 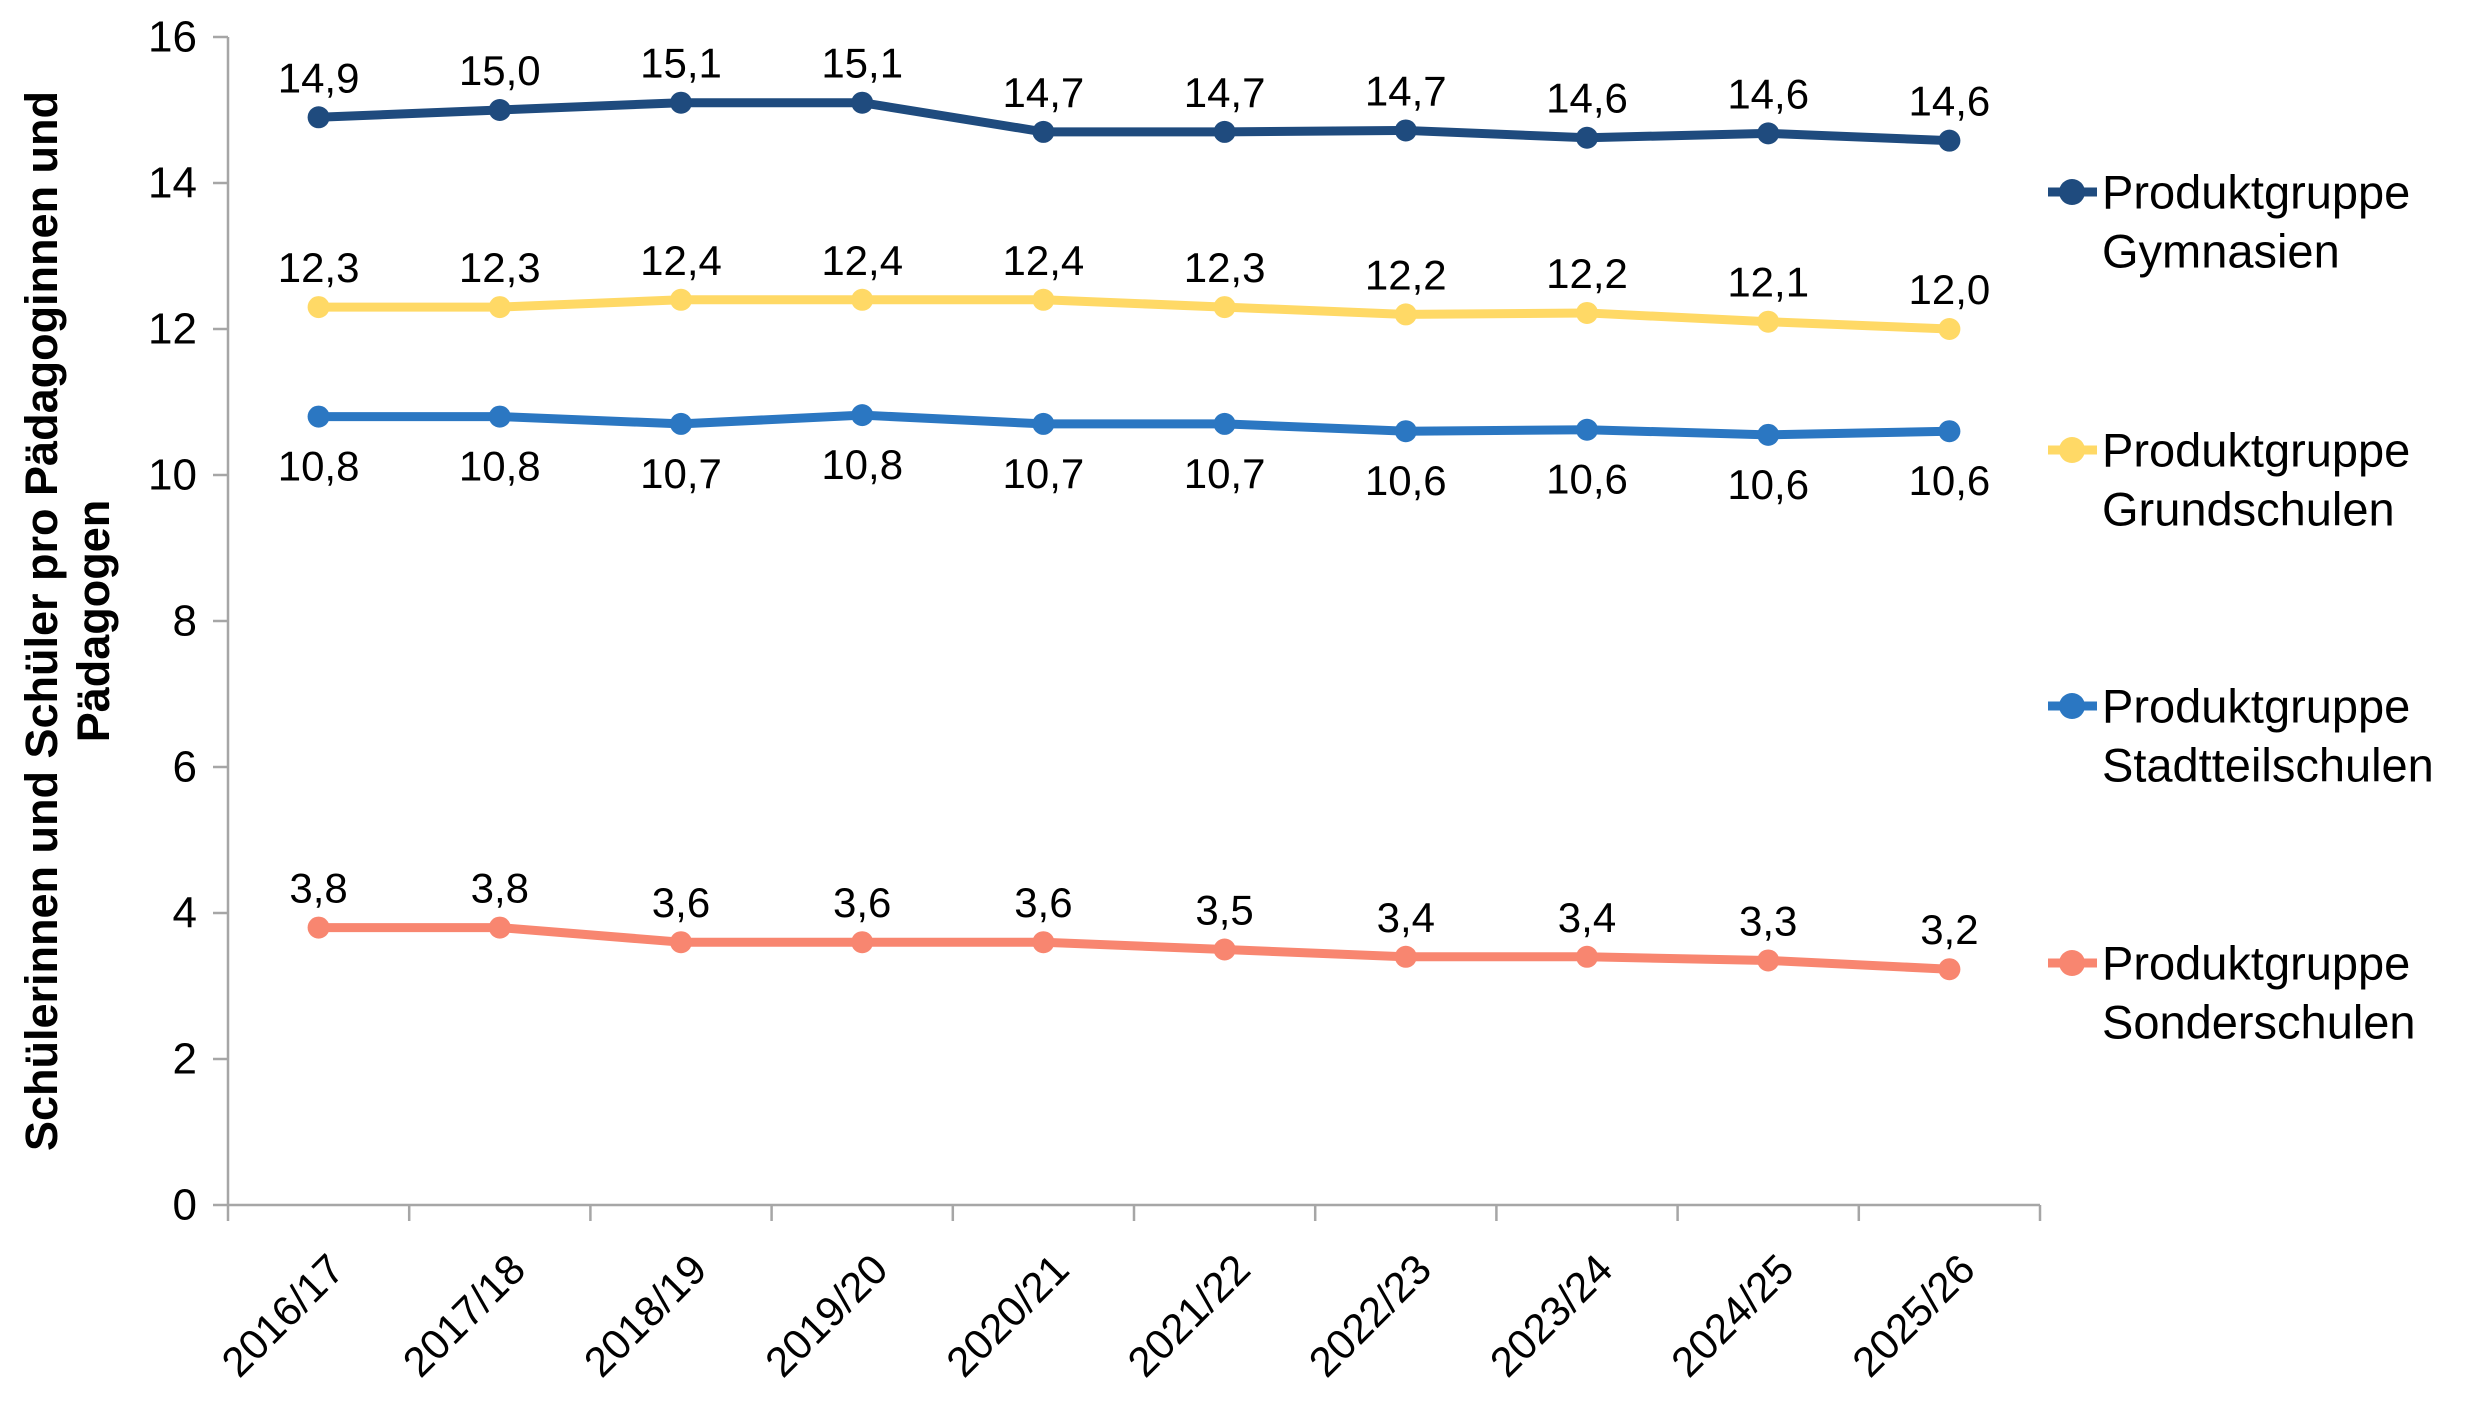 I want to click on series-line-stadtteilschulen, so click(x=1134, y=425).